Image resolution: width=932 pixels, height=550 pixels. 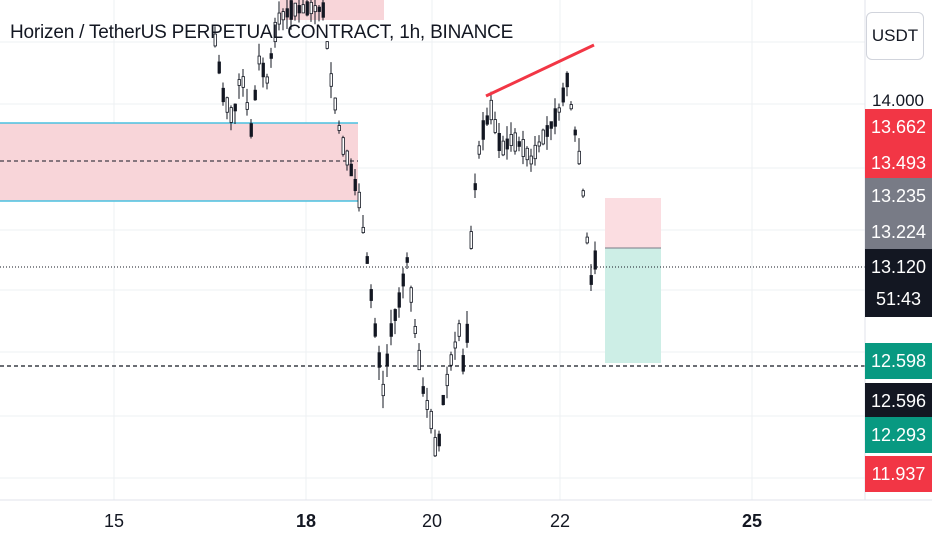 What do you see at coordinates (633, 305) in the screenshot?
I see `take-profit-zone` at bounding box center [633, 305].